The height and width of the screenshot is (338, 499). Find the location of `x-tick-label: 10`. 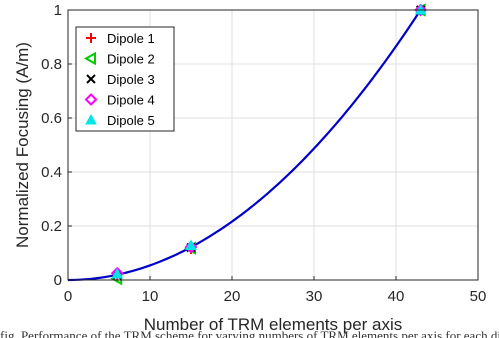

x-tick-label: 10 is located at coordinates (150, 296).